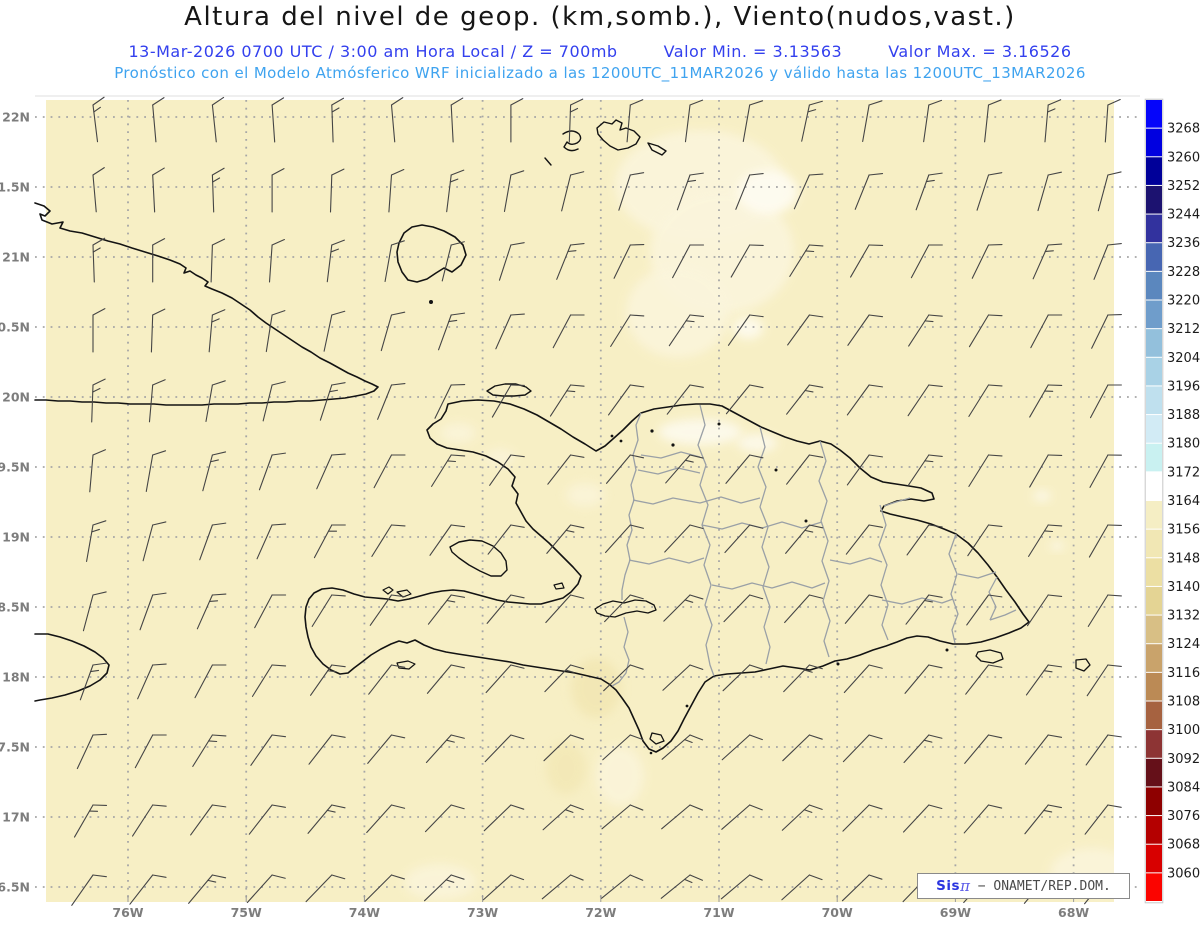 This screenshot has height=927, width=1200. What do you see at coordinates (753, 51) in the screenshot?
I see `value-min-label: Valor Min. = 3.13563` at bounding box center [753, 51].